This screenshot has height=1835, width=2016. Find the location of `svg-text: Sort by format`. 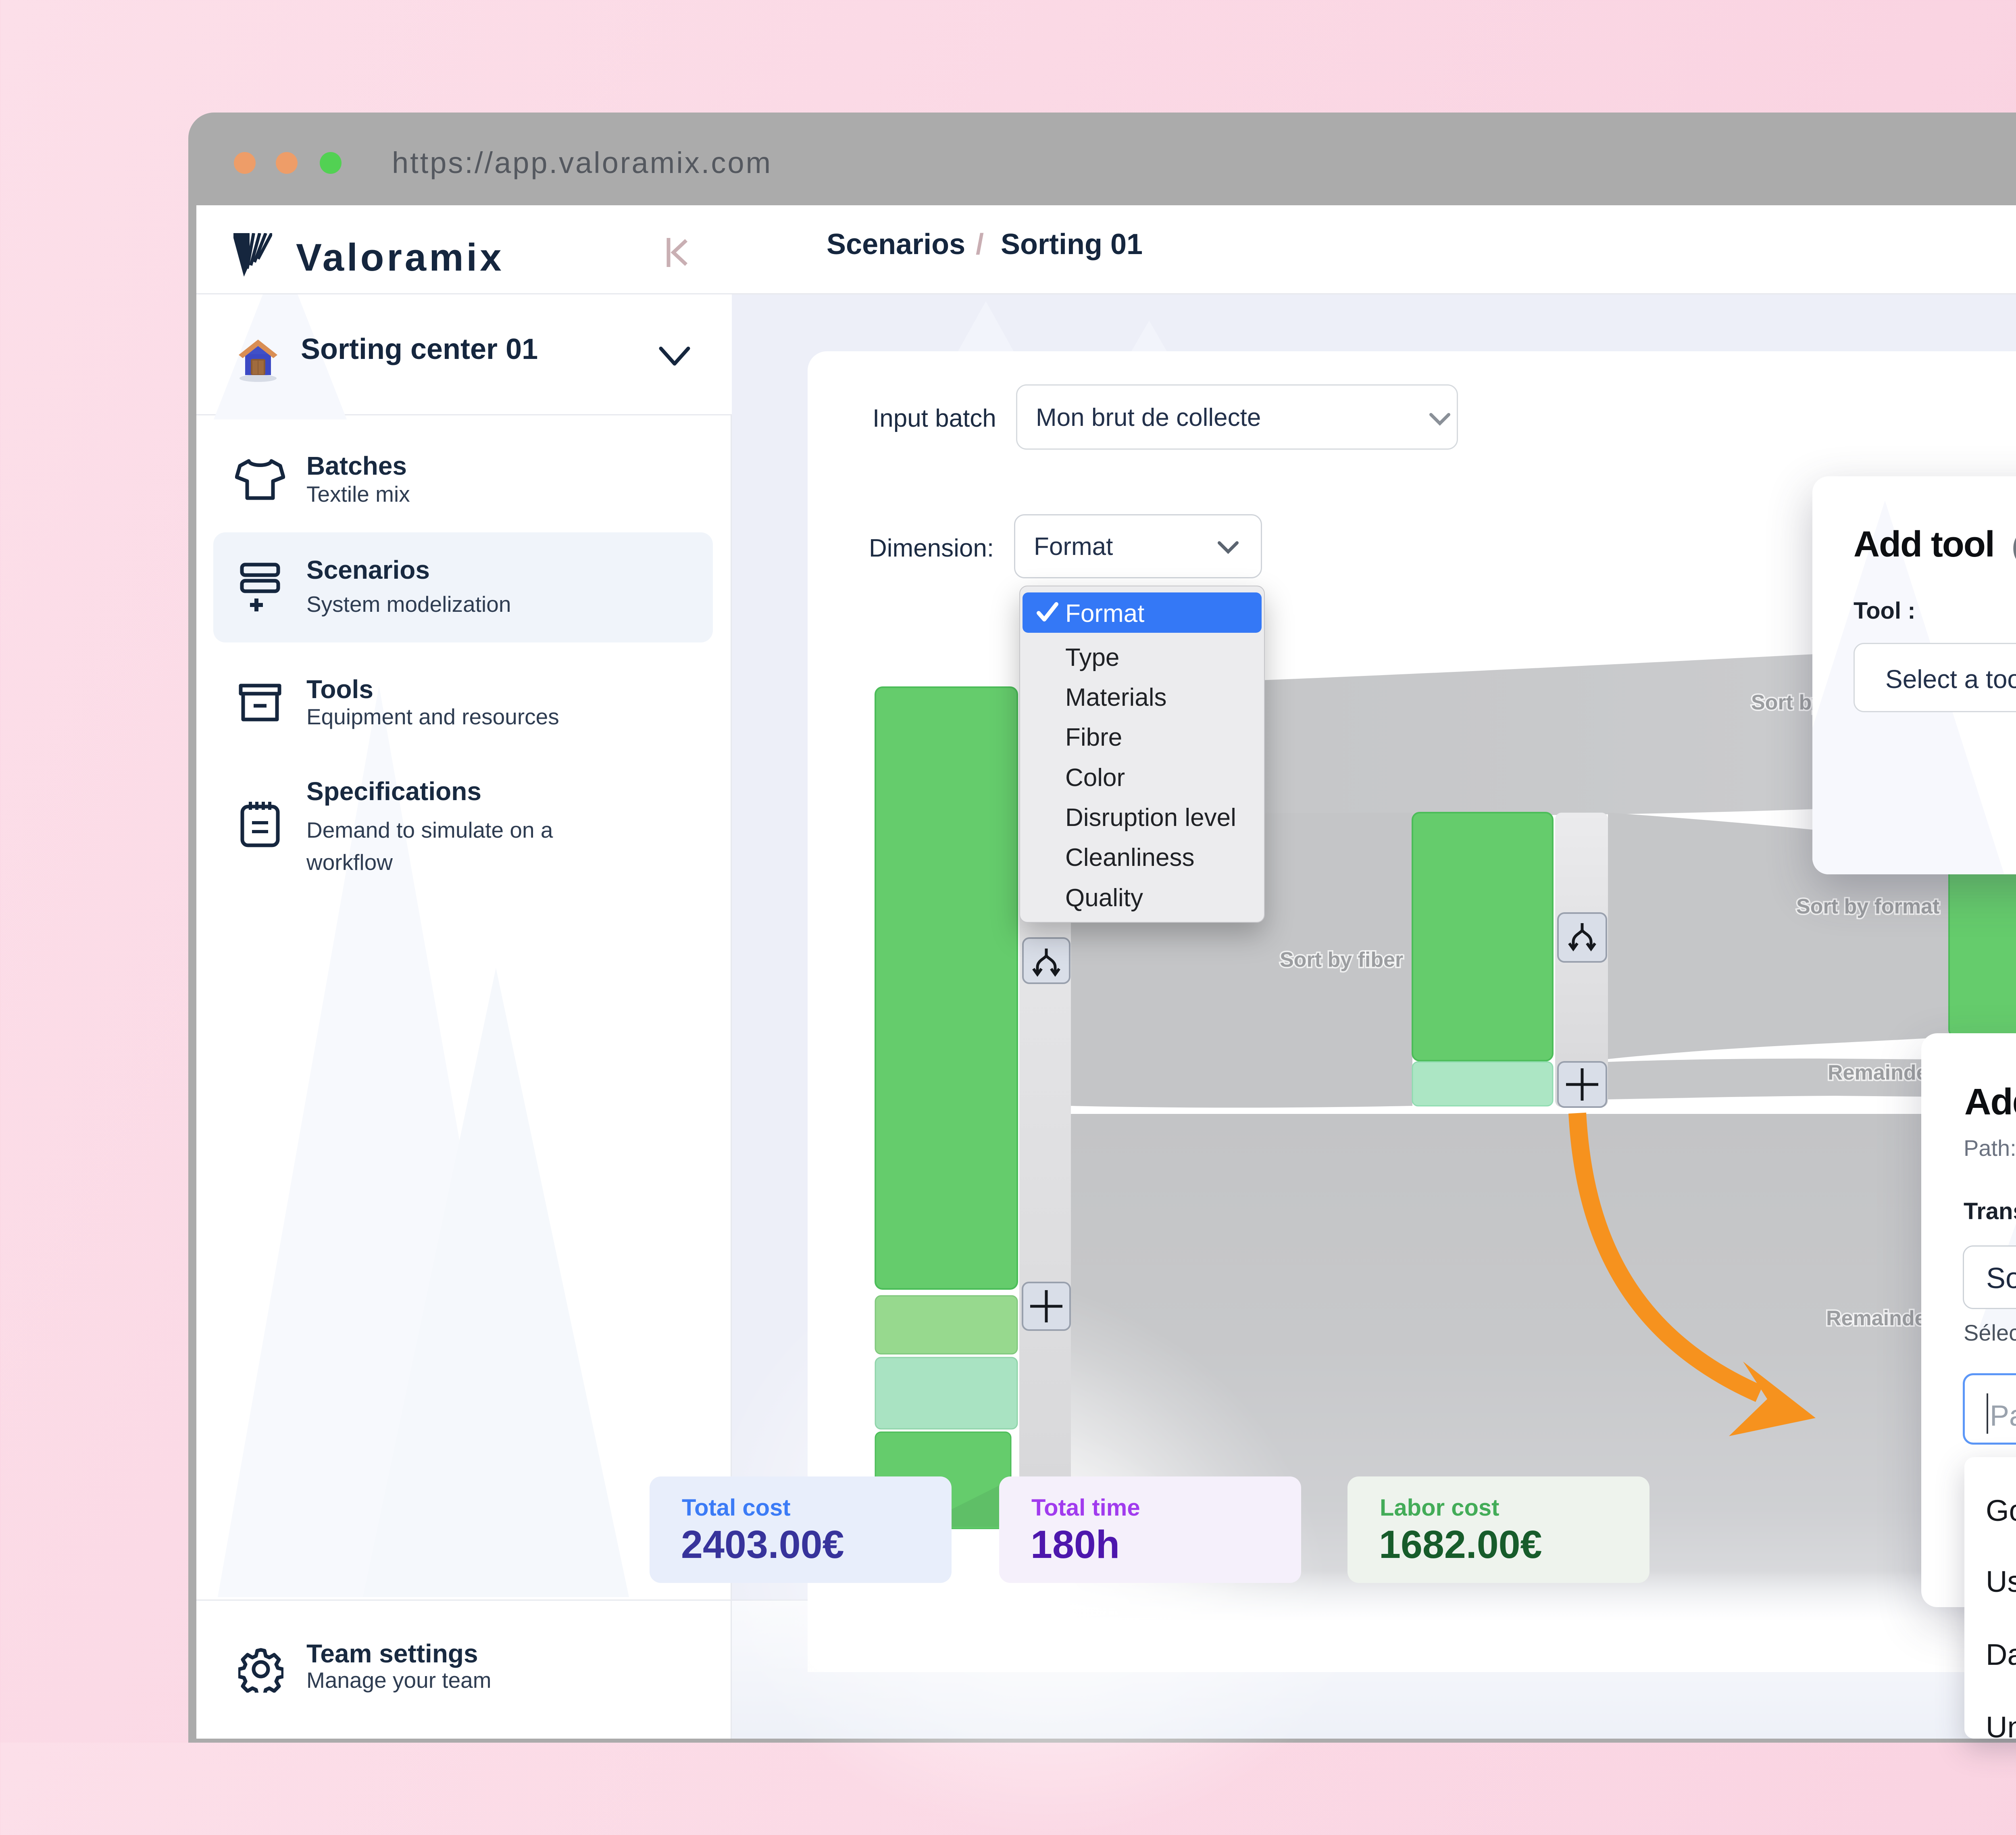

svg-text: Sort by format is located at coordinates (1867, 907).